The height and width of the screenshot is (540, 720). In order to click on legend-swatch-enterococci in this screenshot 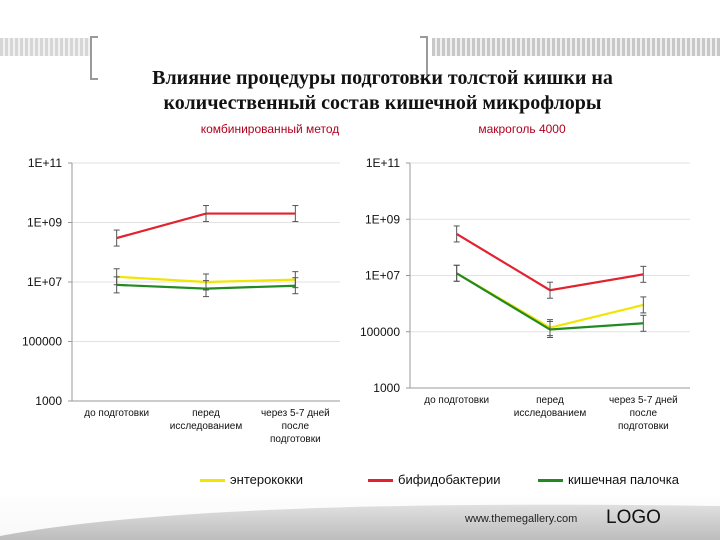, I will do `click(212, 480)`.